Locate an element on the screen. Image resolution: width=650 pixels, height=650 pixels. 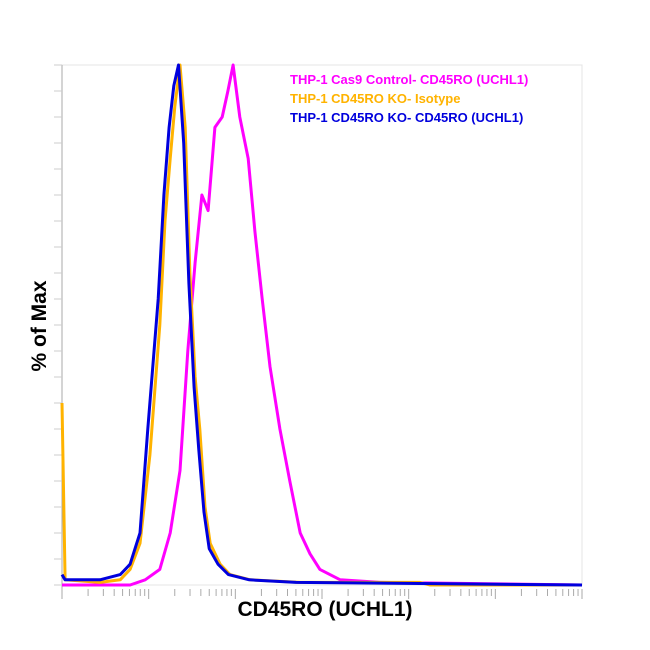
legend-entry-isotype: THP-1 CD45RO KO- Isotype is located at coordinates (375, 98).